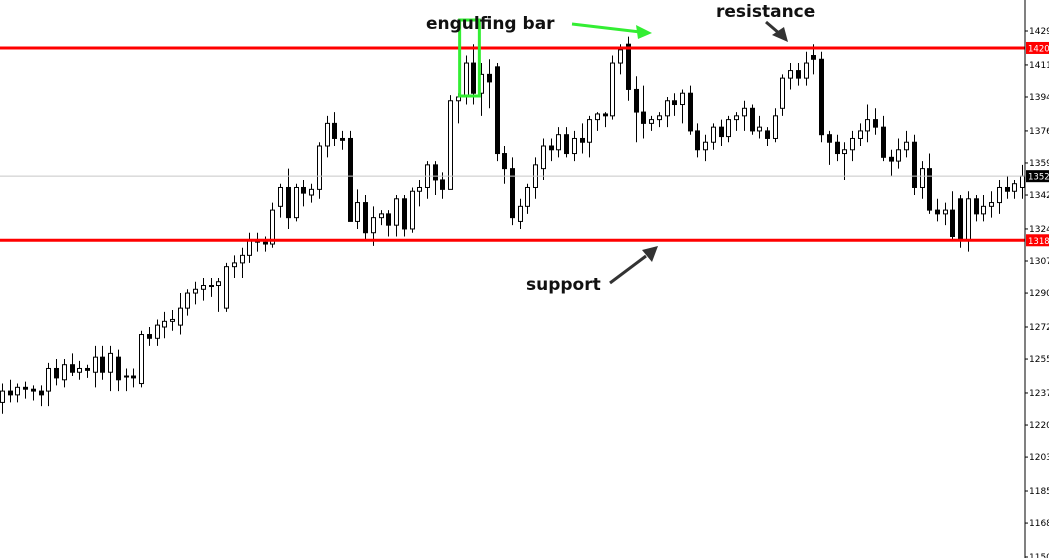 Image resolution: width=1049 pixels, height=558 pixels. I want to click on y-tick-label: 1203, so click(1039, 458).